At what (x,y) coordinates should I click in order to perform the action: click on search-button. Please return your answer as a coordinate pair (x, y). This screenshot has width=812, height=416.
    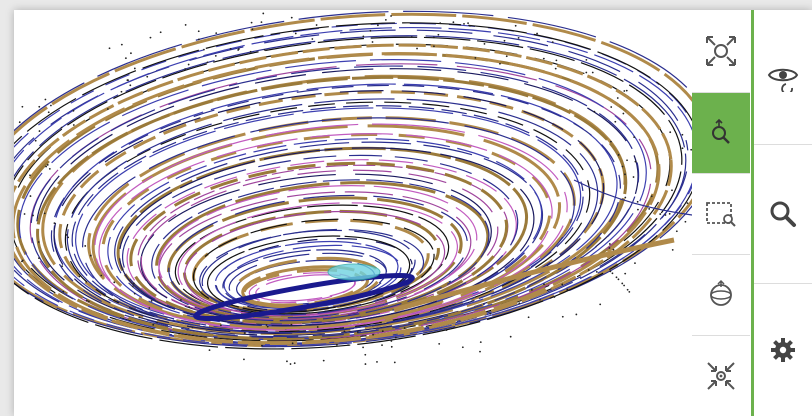
    Looking at the image, I should click on (783, 214).